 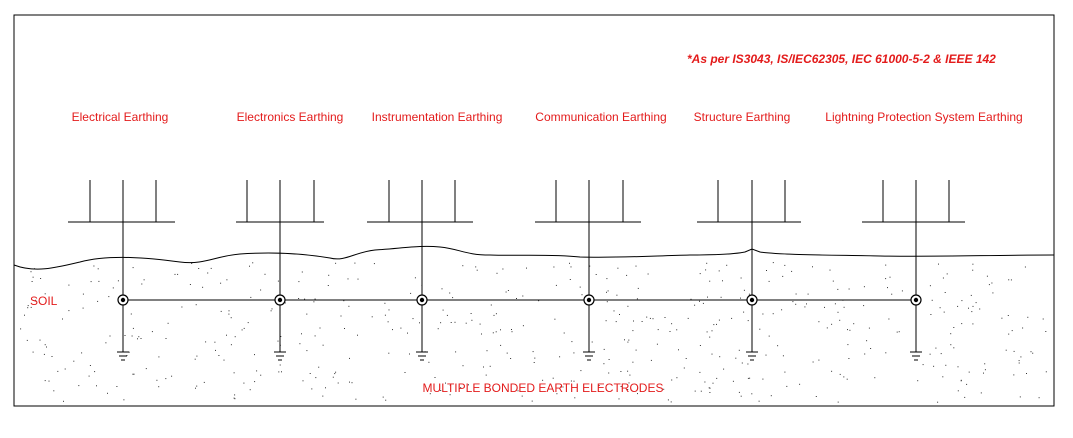 What do you see at coordinates (742, 117) in the screenshot?
I see `system-label: Structure Earthing` at bounding box center [742, 117].